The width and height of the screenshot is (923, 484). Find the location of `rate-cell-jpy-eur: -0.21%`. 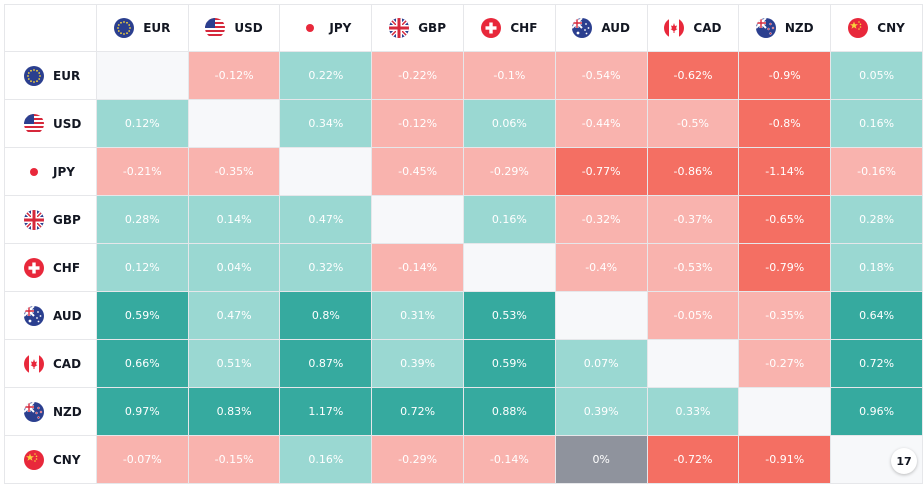

rate-cell-jpy-eur: -0.21% is located at coordinates (142, 171).